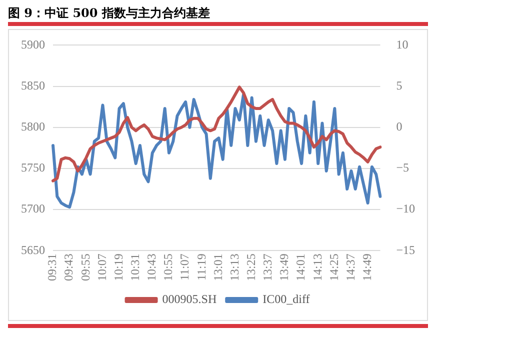 This screenshot has width=532, height=345. What do you see at coordinates (399, 127) in the screenshot?
I see `y2-tick-label: 0` at bounding box center [399, 127].